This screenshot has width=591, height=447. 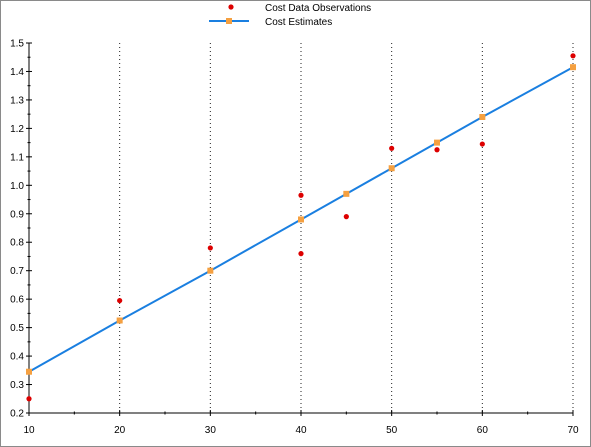 I want to click on y-tick-label: 0.6, so click(x=17, y=300).